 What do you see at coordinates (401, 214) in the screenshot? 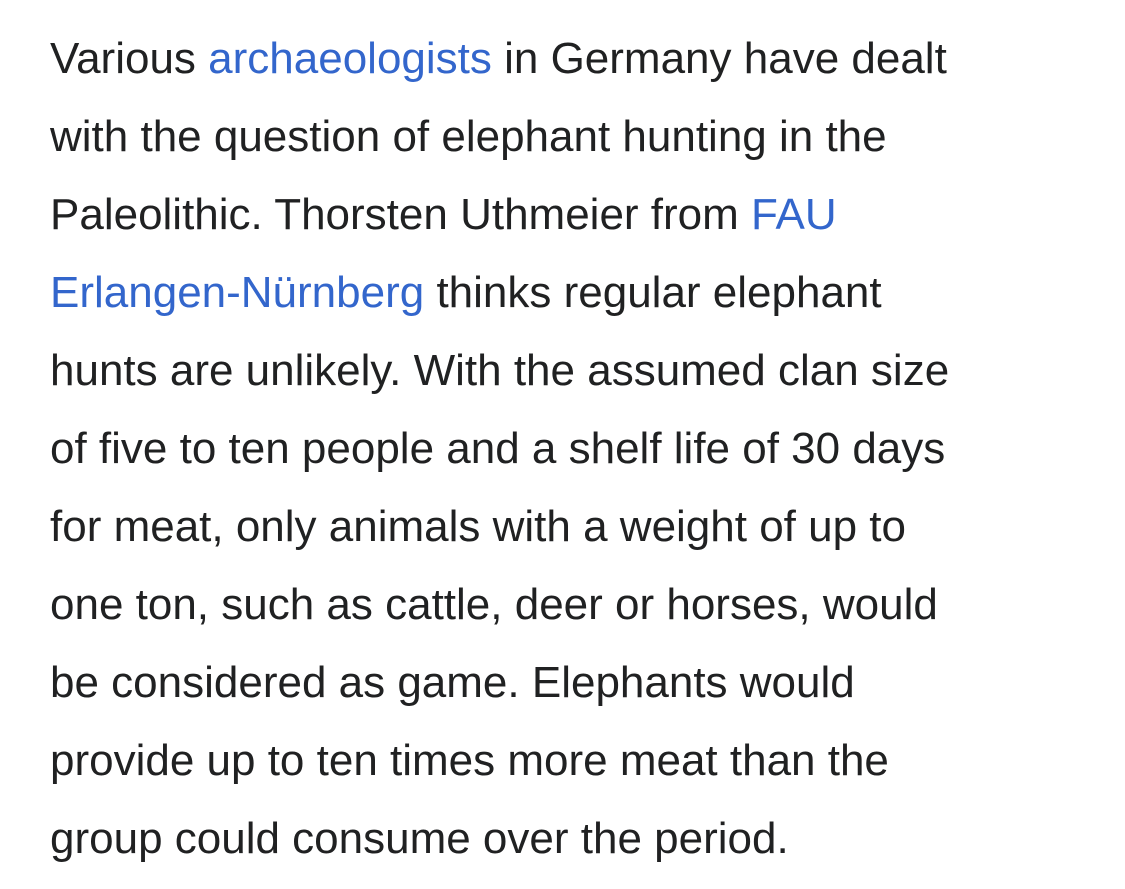
I see `text-segment: Paleolithic. Thorsten Uthmeier from` at bounding box center [401, 214].